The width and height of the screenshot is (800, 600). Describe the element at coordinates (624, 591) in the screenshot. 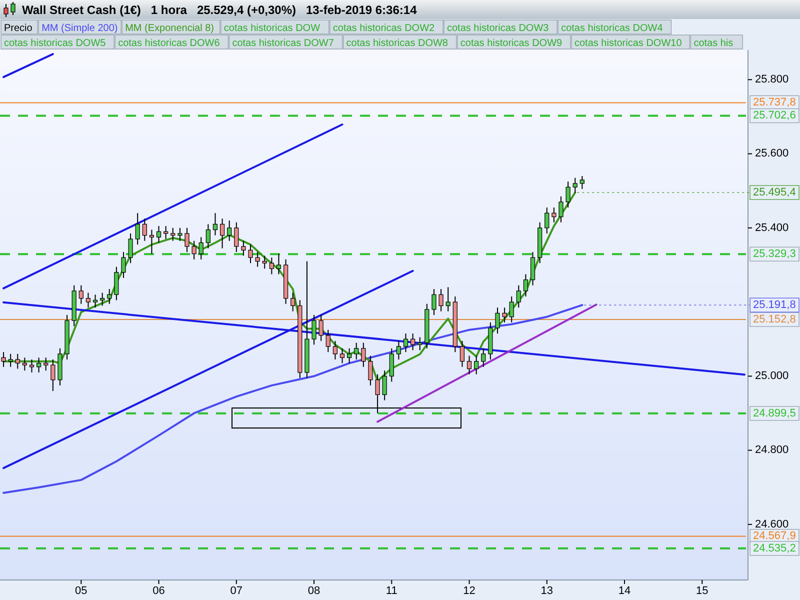

I see `x-tick-label: 14` at that location.